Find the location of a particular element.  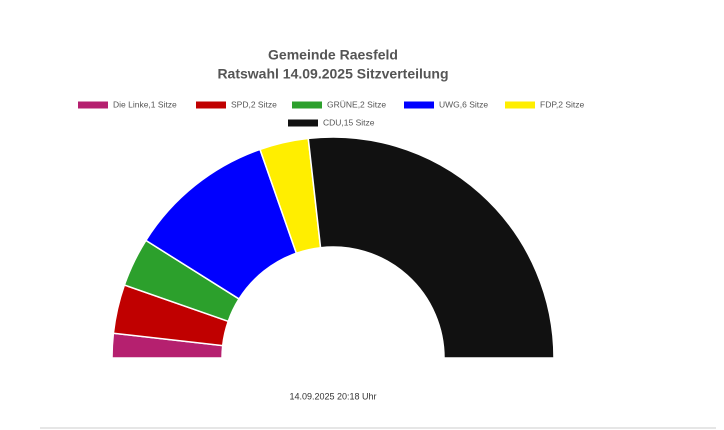

legend-label: Die Linke,1 Sitze is located at coordinates (145, 104).